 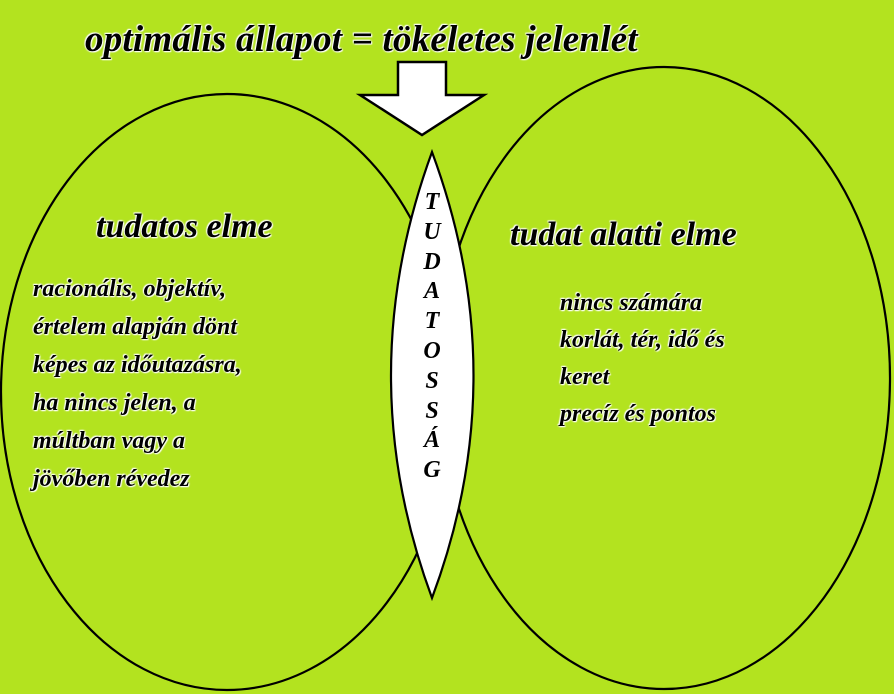 What do you see at coordinates (431, 440) in the screenshot?
I see `intersection-letter: Á` at bounding box center [431, 440].